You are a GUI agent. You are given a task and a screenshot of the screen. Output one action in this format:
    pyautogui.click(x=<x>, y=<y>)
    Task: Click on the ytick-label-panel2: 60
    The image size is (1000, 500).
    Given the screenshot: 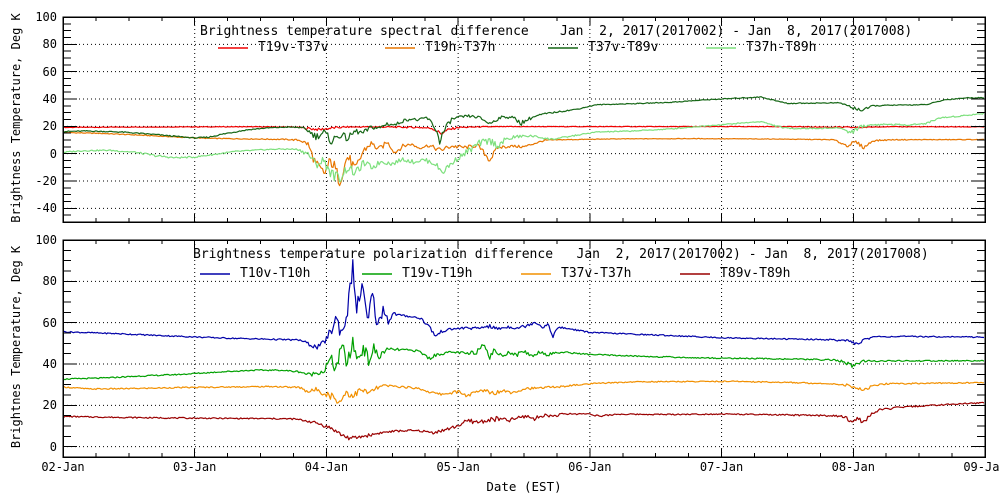 What is the action you would take?
    pyautogui.click(x=49, y=322)
    